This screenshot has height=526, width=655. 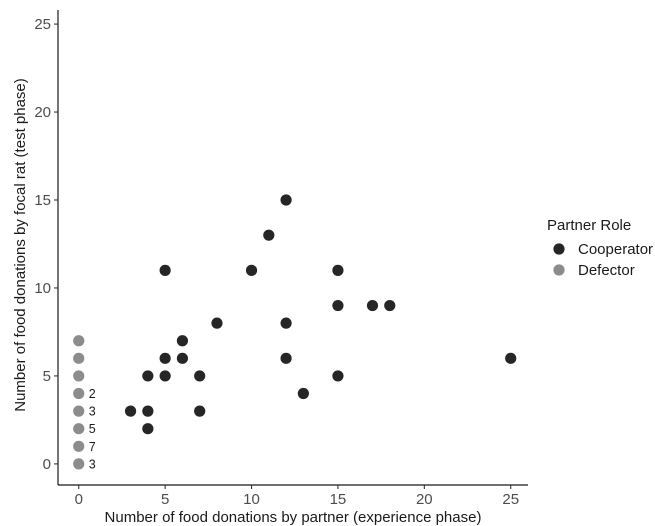 What do you see at coordinates (510, 499) in the screenshot?
I see `x-tick-label: 25` at bounding box center [510, 499].